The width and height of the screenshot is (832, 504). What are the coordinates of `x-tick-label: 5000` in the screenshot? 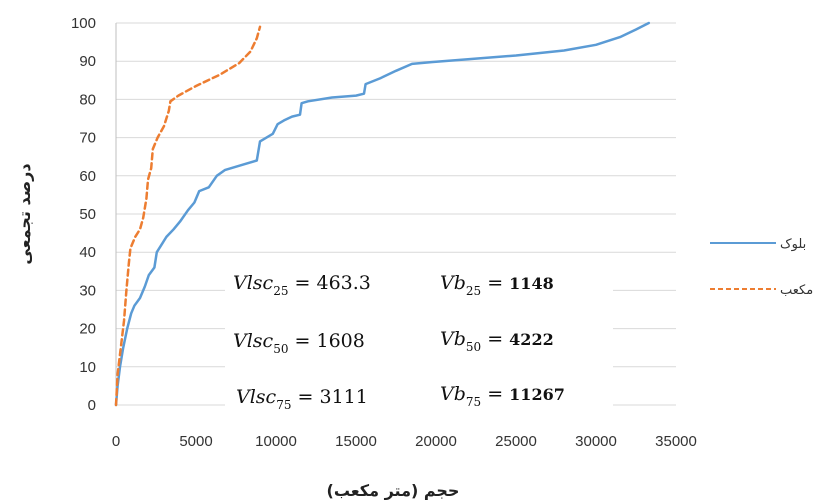 It's located at (195, 441).